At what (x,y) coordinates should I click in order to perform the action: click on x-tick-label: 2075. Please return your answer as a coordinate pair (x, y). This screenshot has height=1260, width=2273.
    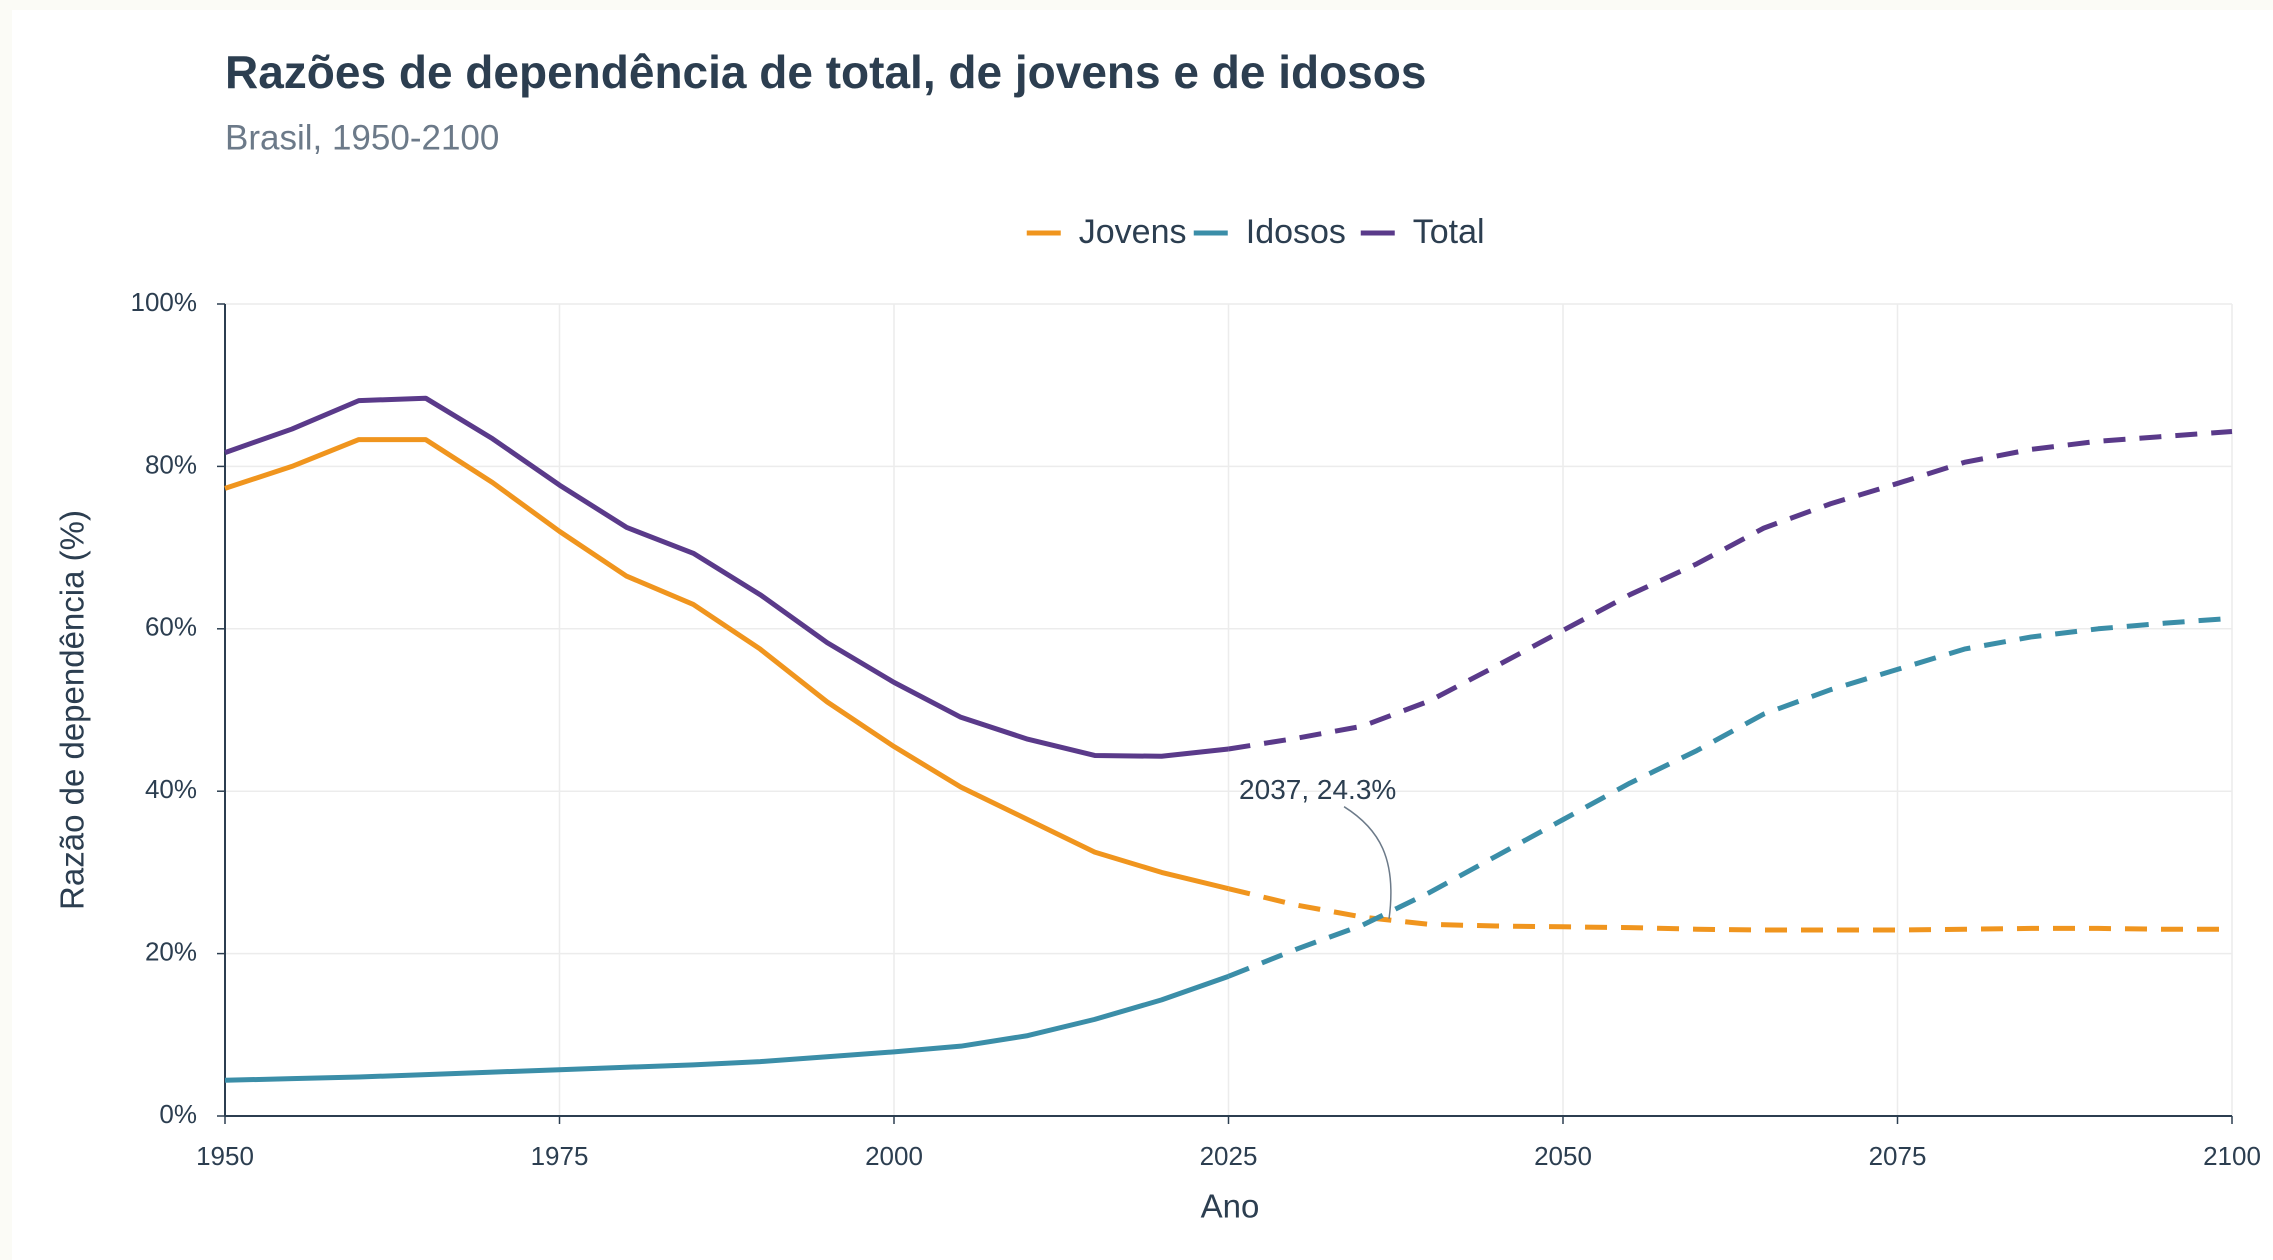
    Looking at the image, I should click on (1898, 1156).